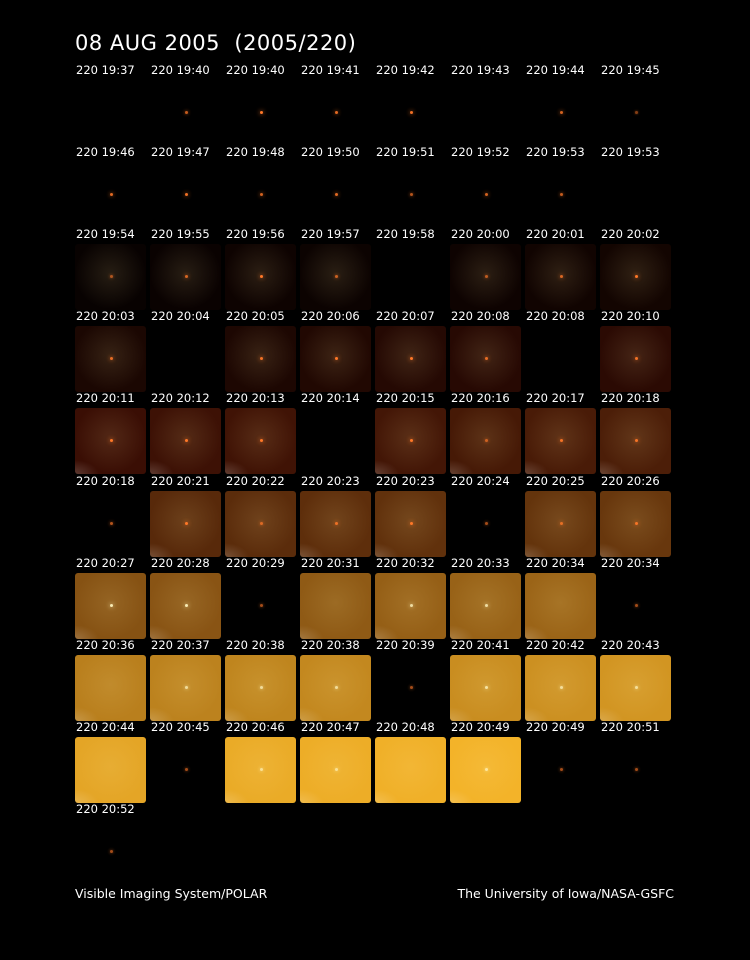  Describe the element at coordinates (405, 234) in the screenshot. I see `frame-timestamp: 220 19:58` at that location.